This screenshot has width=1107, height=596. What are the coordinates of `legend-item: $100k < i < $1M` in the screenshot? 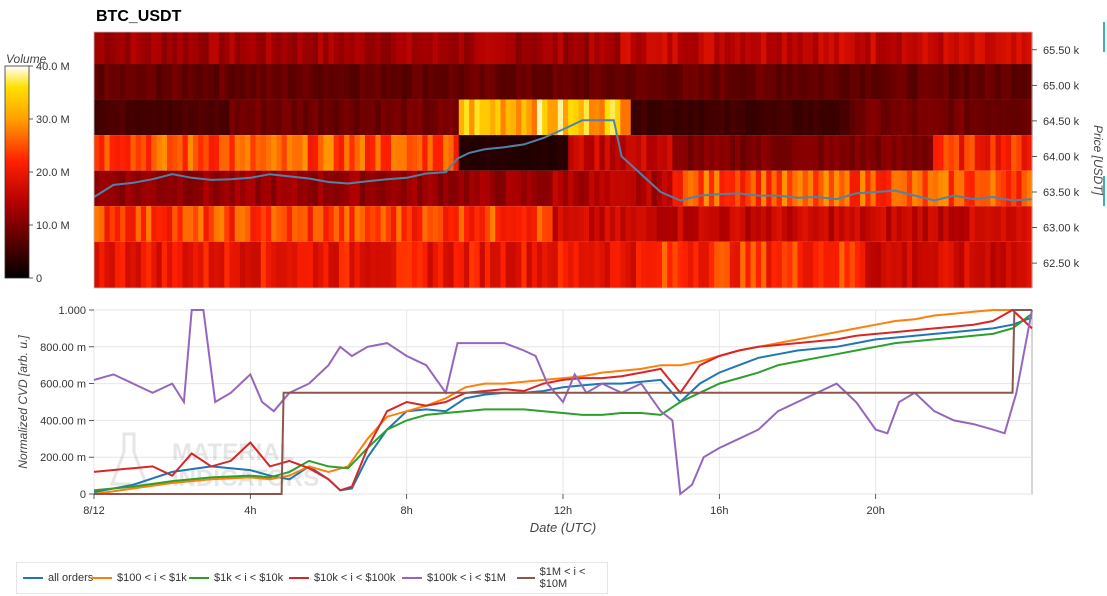 It's located at (454, 578).